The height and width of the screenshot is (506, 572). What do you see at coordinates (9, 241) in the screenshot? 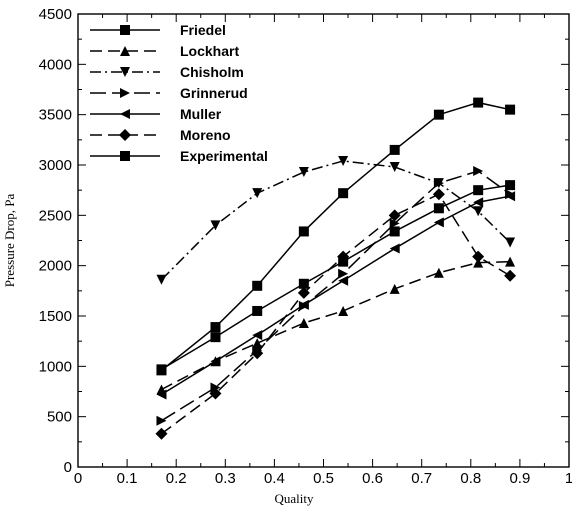
I see `y-axis-title: Pressure Drop, Pa` at bounding box center [9, 241].